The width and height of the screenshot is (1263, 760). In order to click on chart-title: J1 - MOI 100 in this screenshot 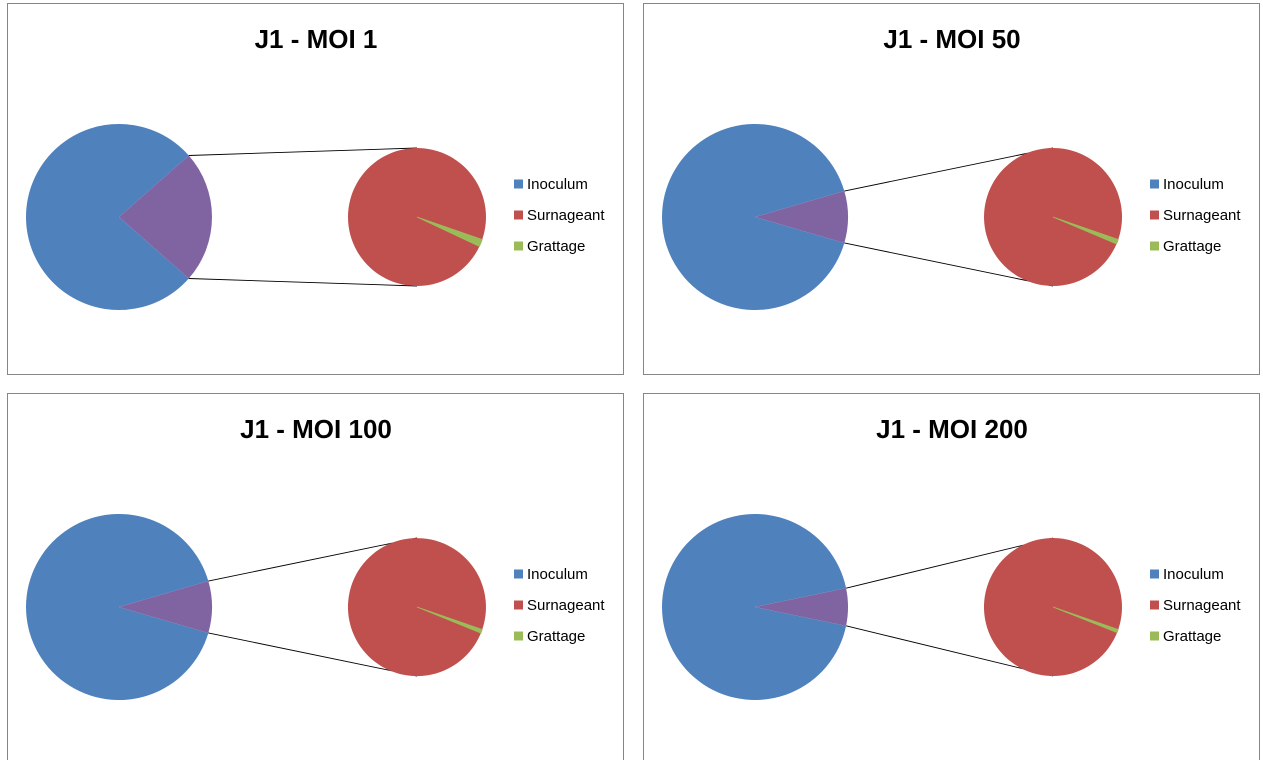, I will do `click(316, 429)`.